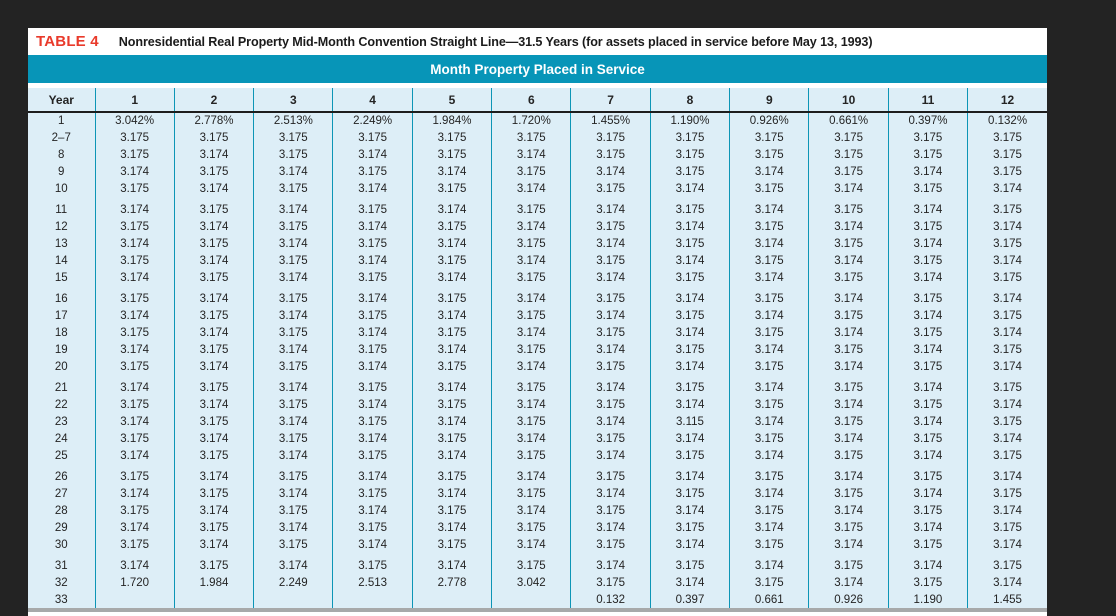 The width and height of the screenshot is (1116, 616). What do you see at coordinates (610, 100) in the screenshot?
I see `column-header-month-7: 7` at bounding box center [610, 100].